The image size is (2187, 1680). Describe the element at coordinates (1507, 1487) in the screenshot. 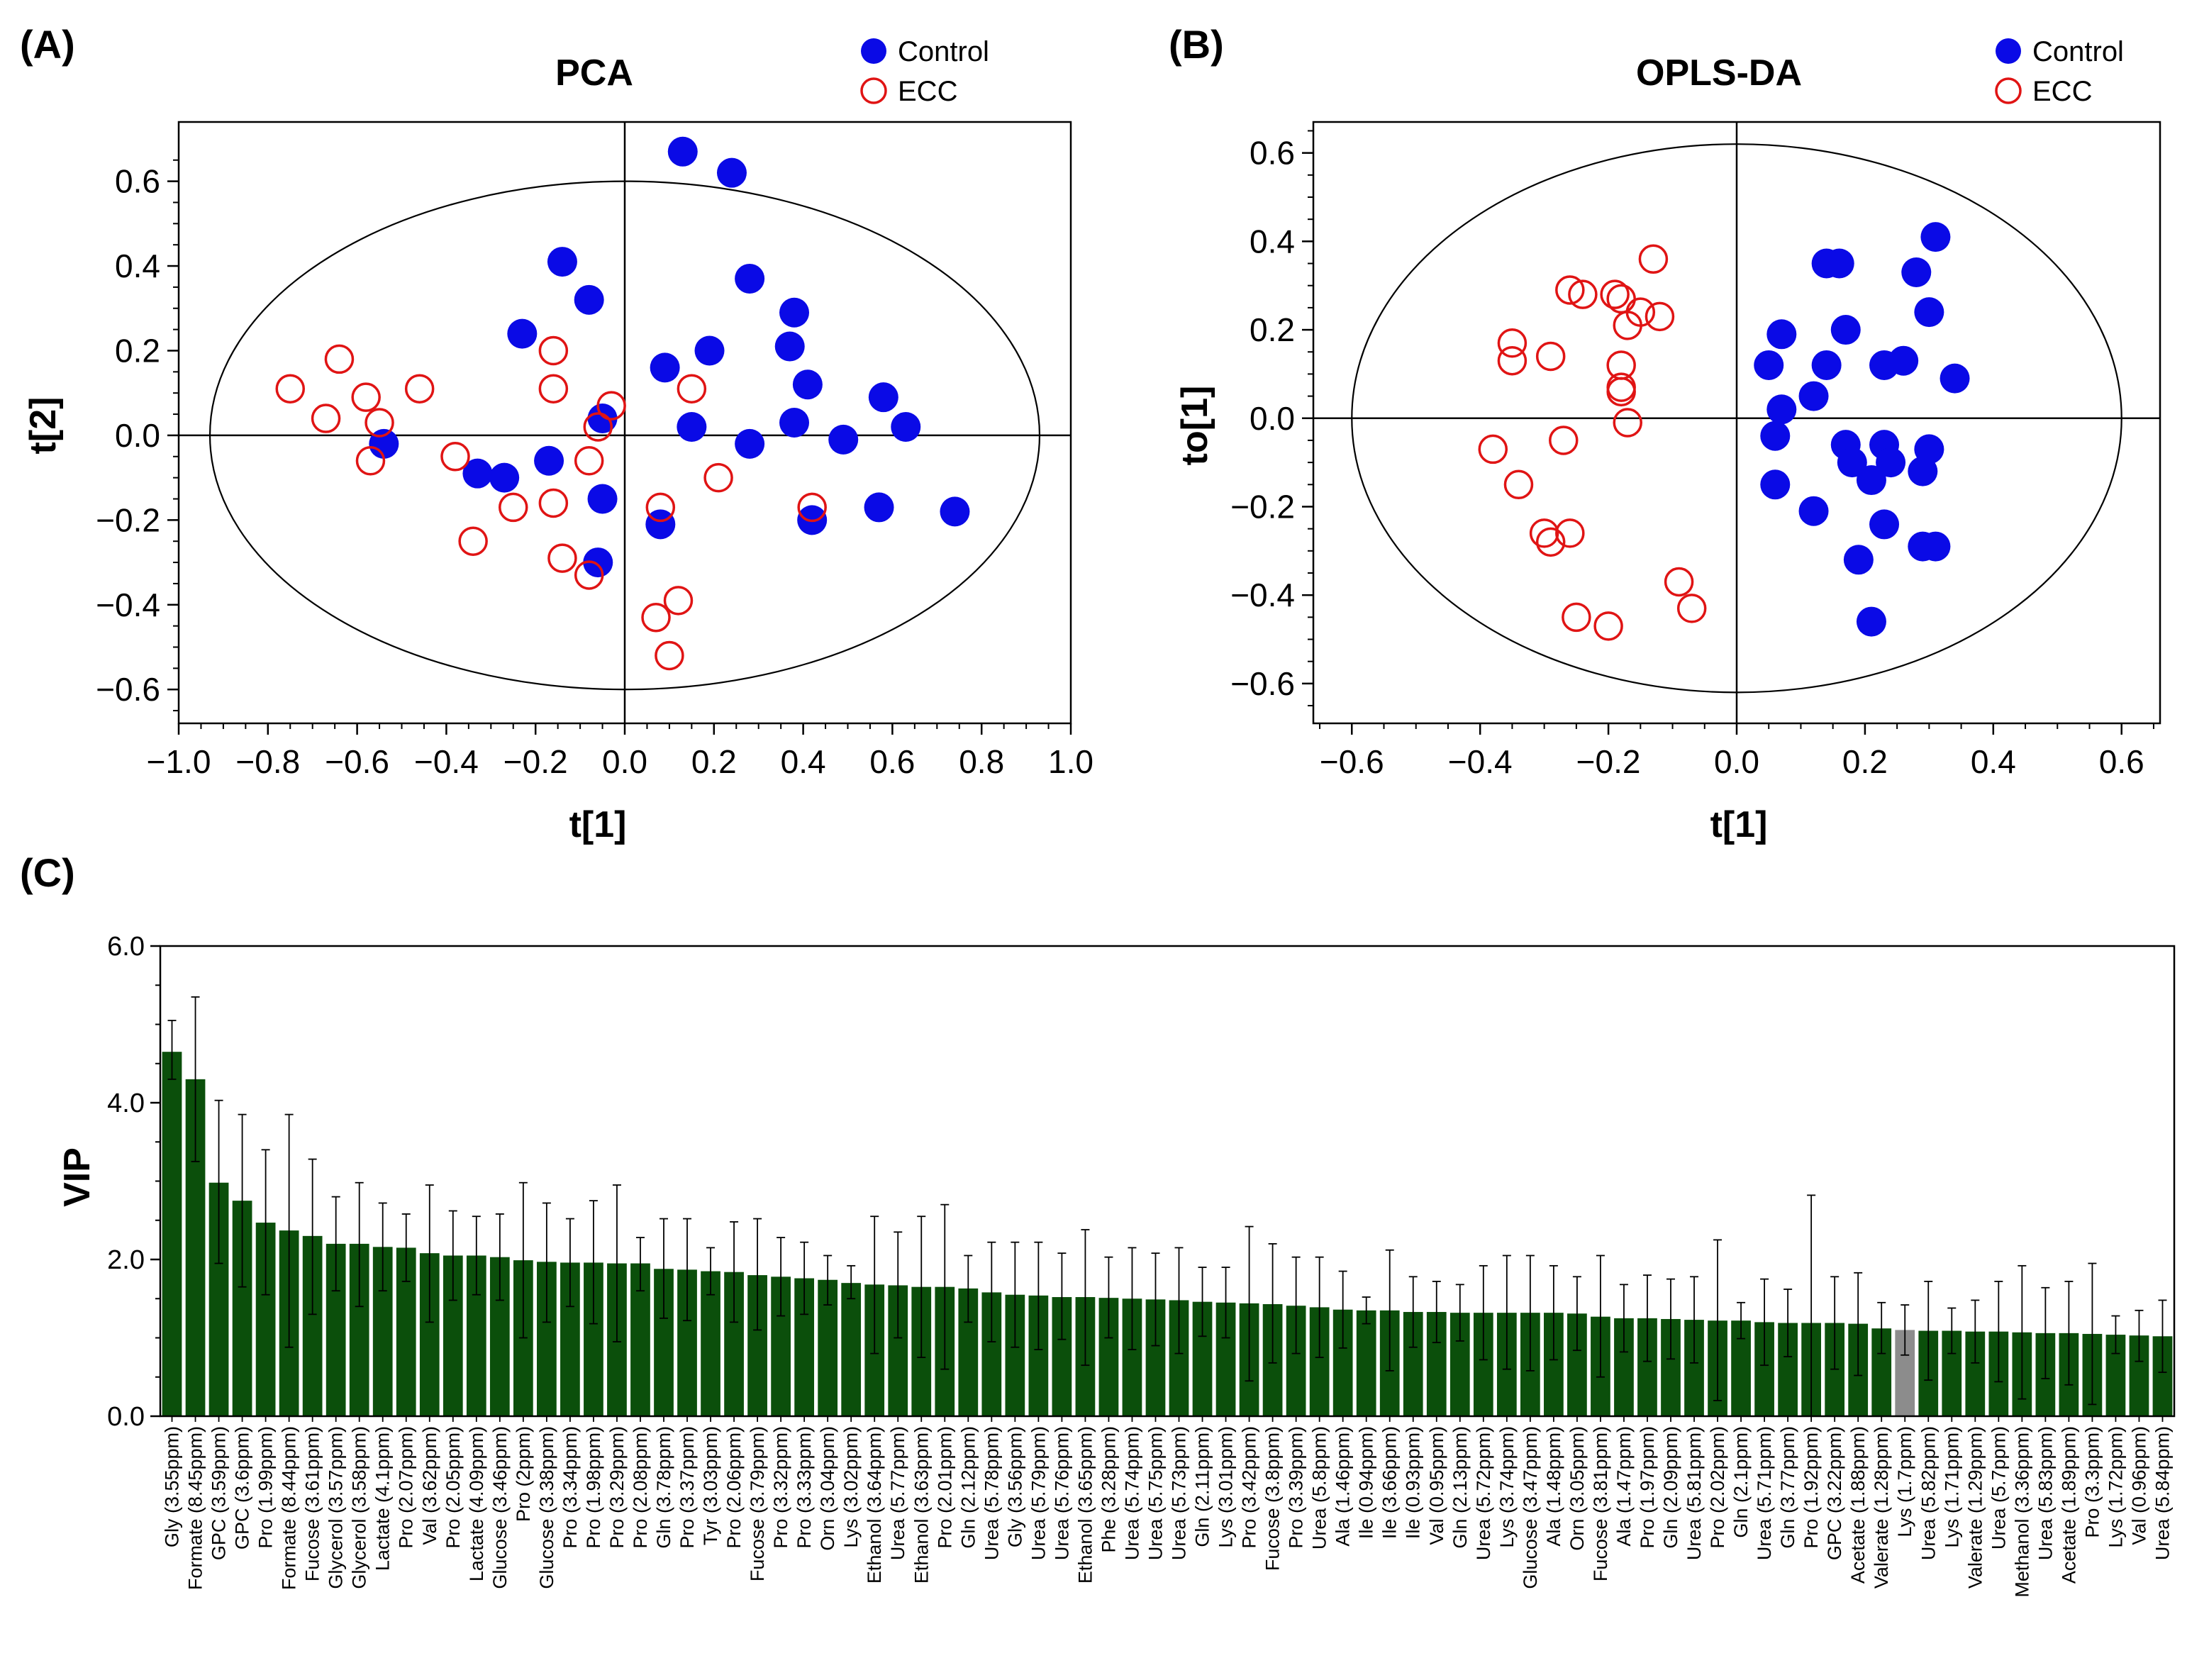

I see `vip-category-label: Lys (3.74ppm)` at that location.